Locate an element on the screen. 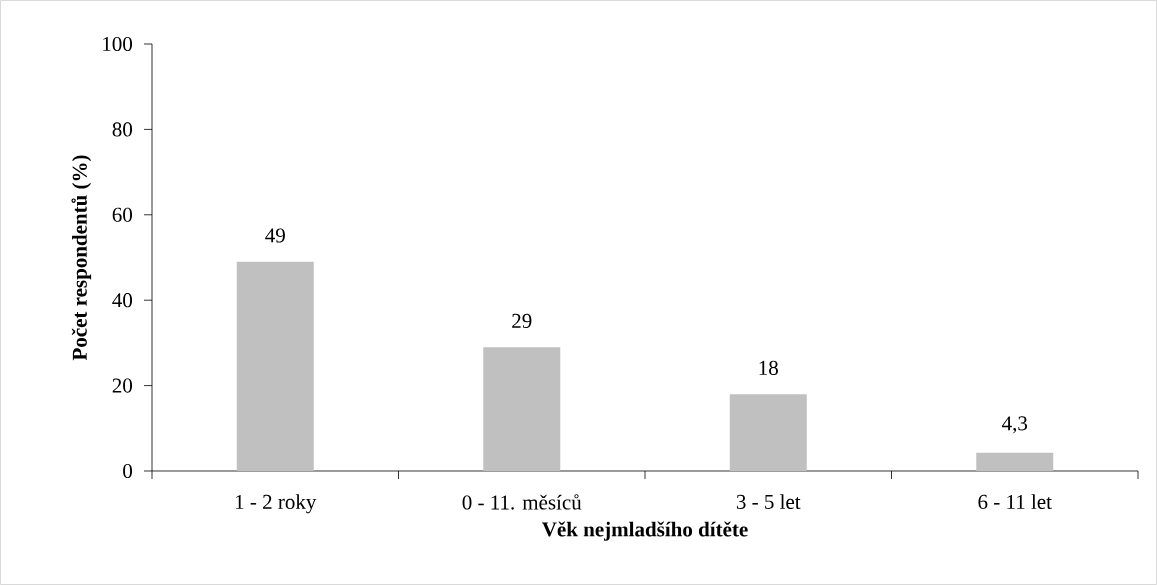 The height and width of the screenshot is (585, 1157). y-axis-title: Počet respondentů (%) is located at coordinates (81, 258).